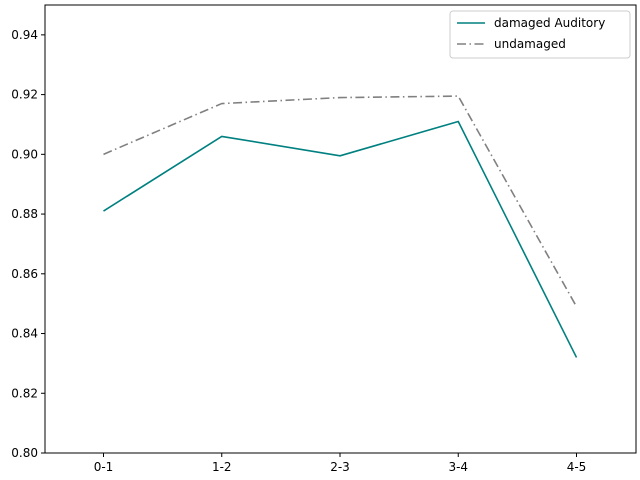 This screenshot has width=640, height=480. I want to click on legend: damaged Auditory undamaged, so click(540, 34).